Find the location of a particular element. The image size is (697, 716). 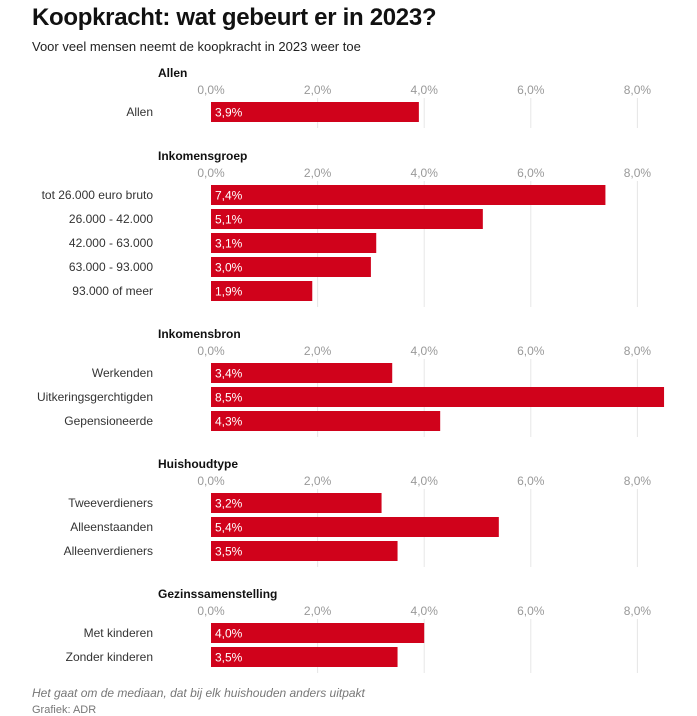

category-label: Uitkeringsgerchtigden is located at coordinates (95, 397).